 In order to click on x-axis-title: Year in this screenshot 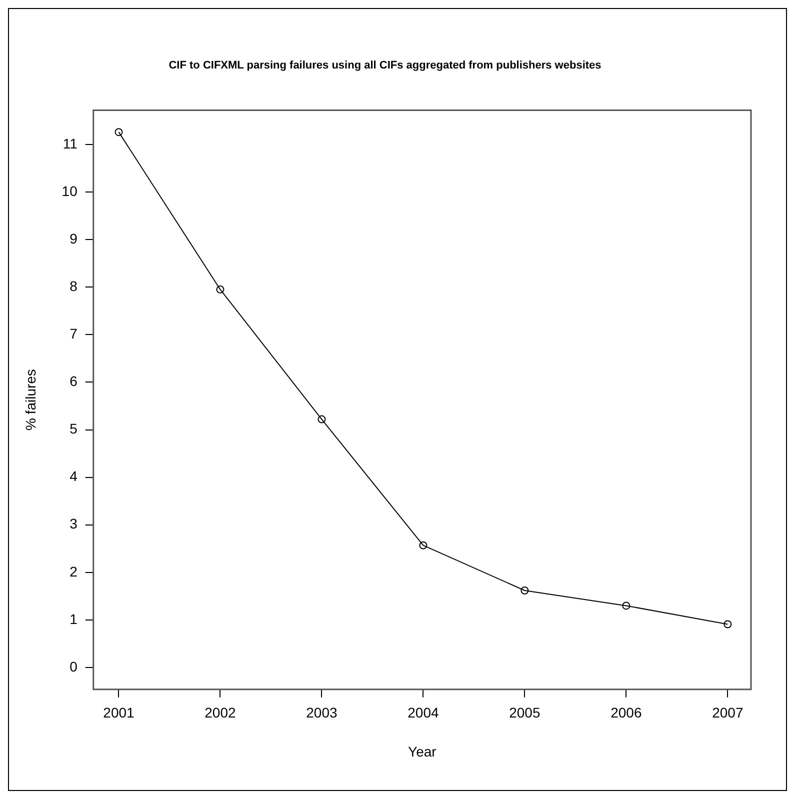, I will do `click(422, 751)`.